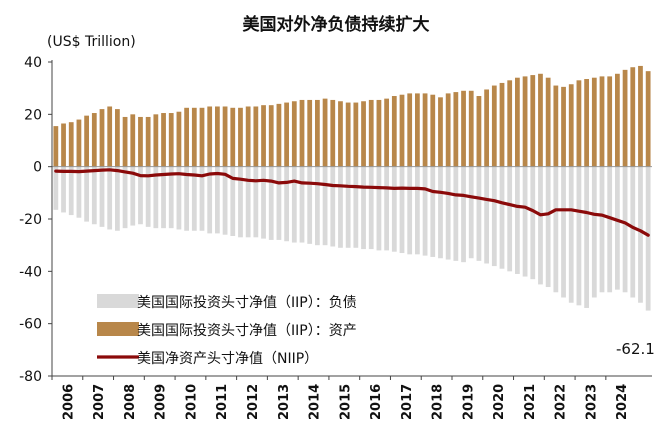 The height and width of the screenshot is (435, 672). I want to click on x-tick-label: 2020, so click(499, 402).